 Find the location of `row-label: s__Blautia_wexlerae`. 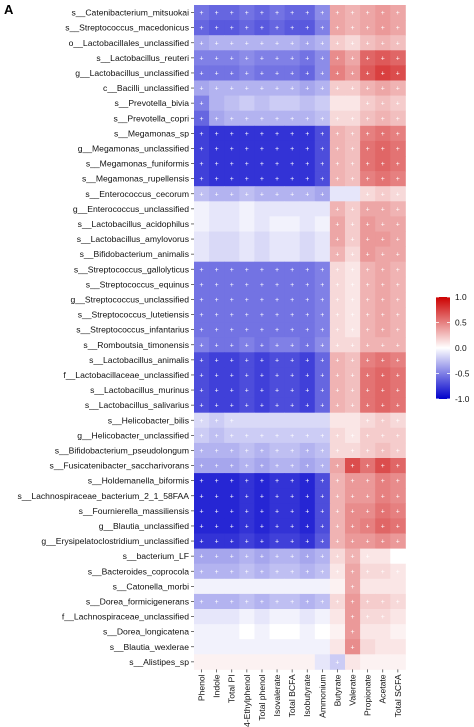

row-label: s__Blautia_wexlerae is located at coordinates (150, 647).